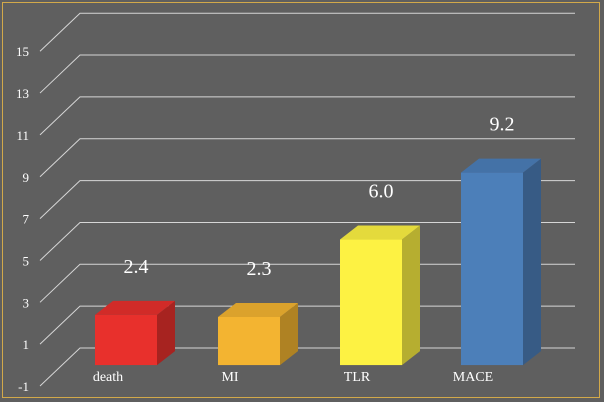  I want to click on data-label: 9.2, so click(502, 125).